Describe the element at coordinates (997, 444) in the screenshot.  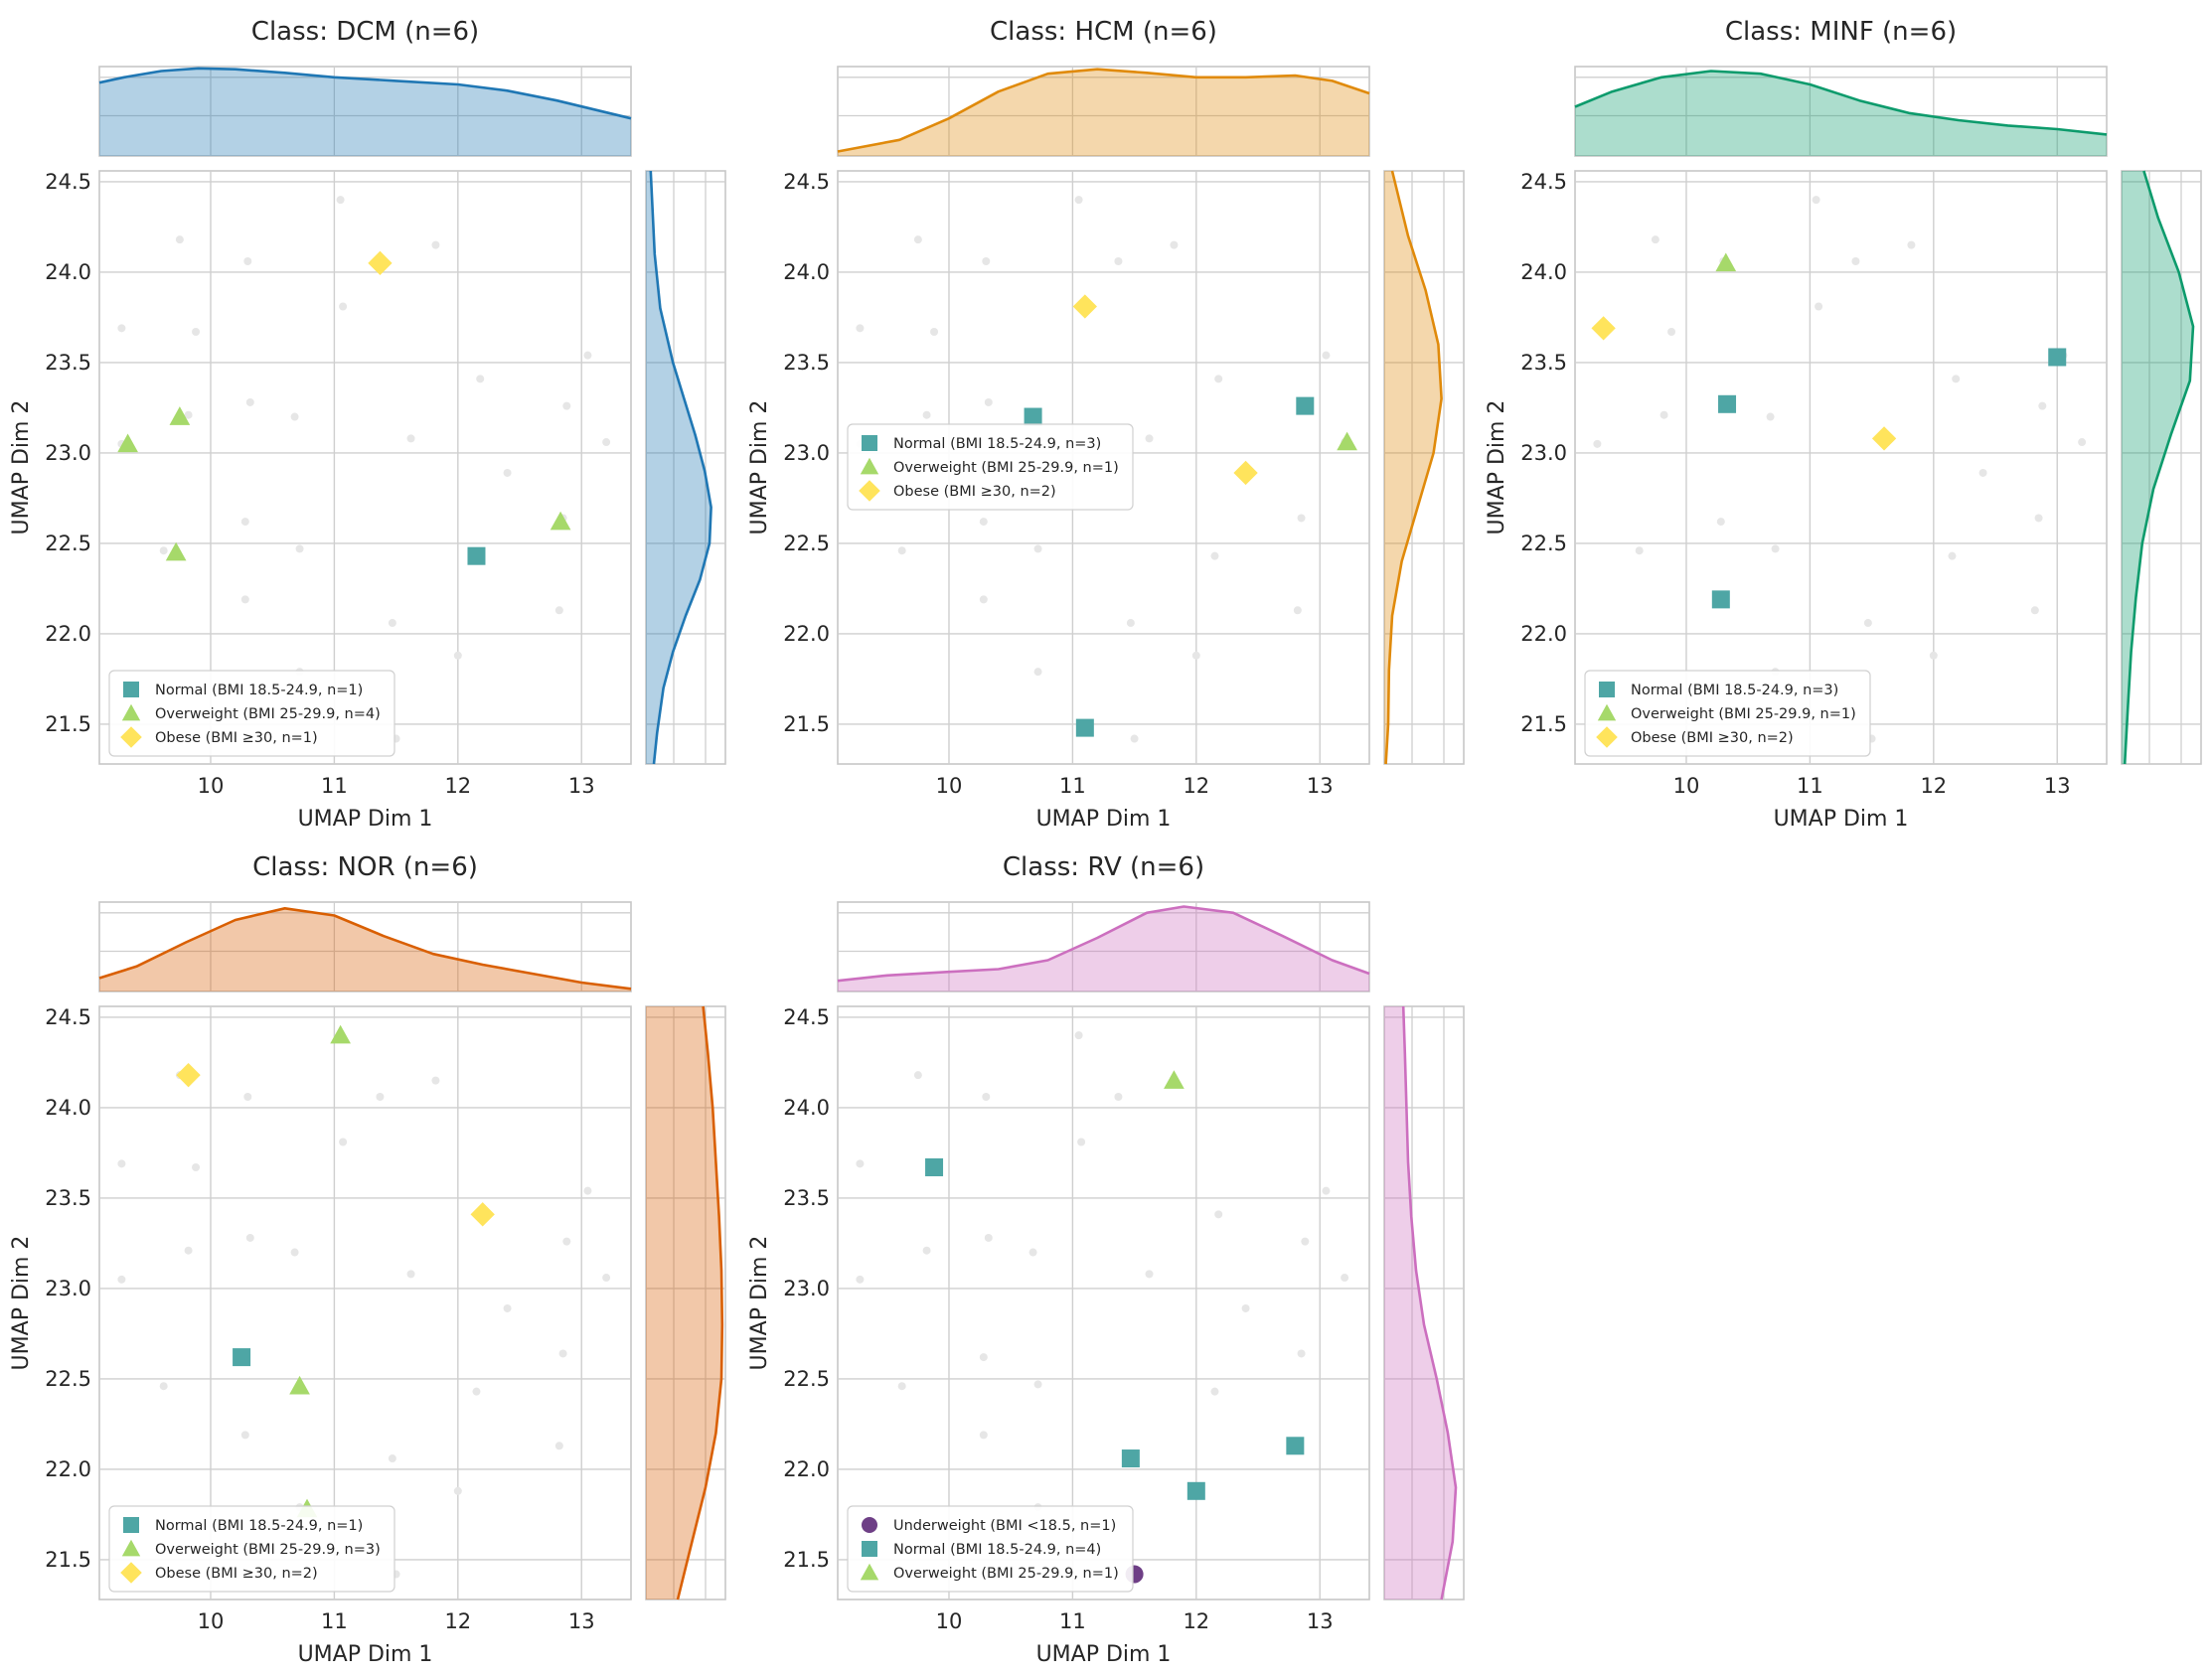
I see `legend-label: Normal (BMI 18.5-24.9, n=3)` at that location.